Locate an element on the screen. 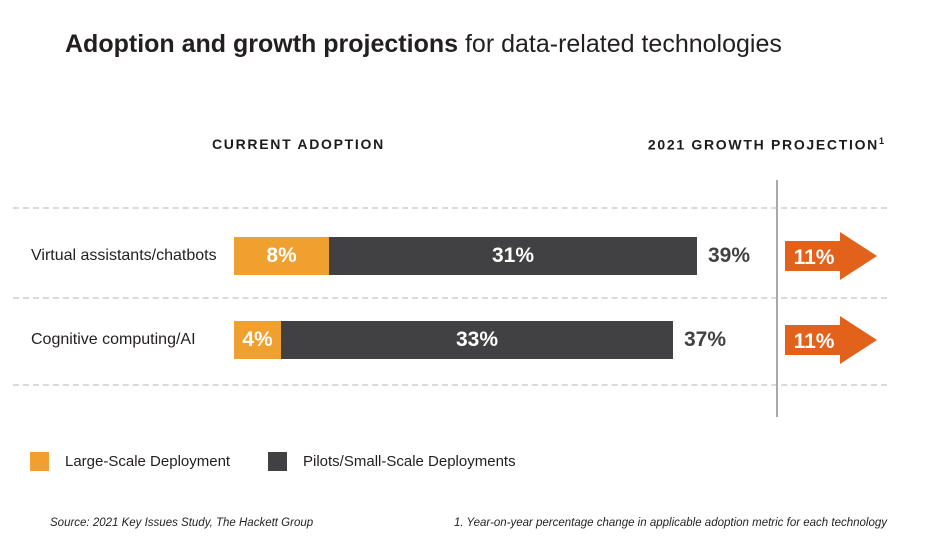 The height and width of the screenshot is (557, 926). chart-row: Virtual assistants/chatbots 8% 31% 39% 11% is located at coordinates (463, 256).